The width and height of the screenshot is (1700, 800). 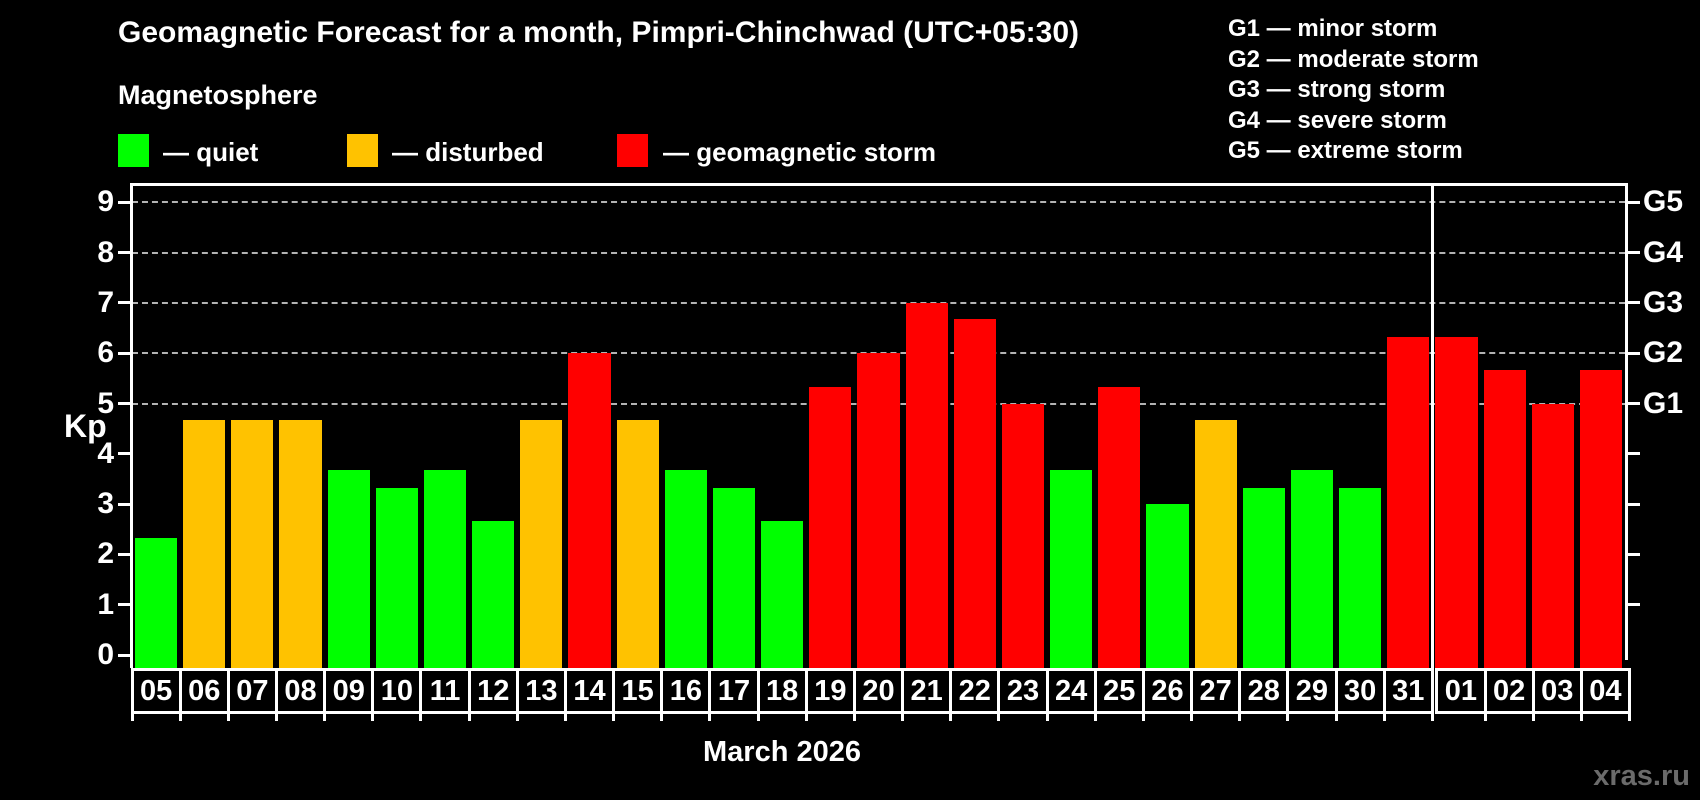 What do you see at coordinates (1509, 691) in the screenshot?
I see `day-label-02: 02` at bounding box center [1509, 691].